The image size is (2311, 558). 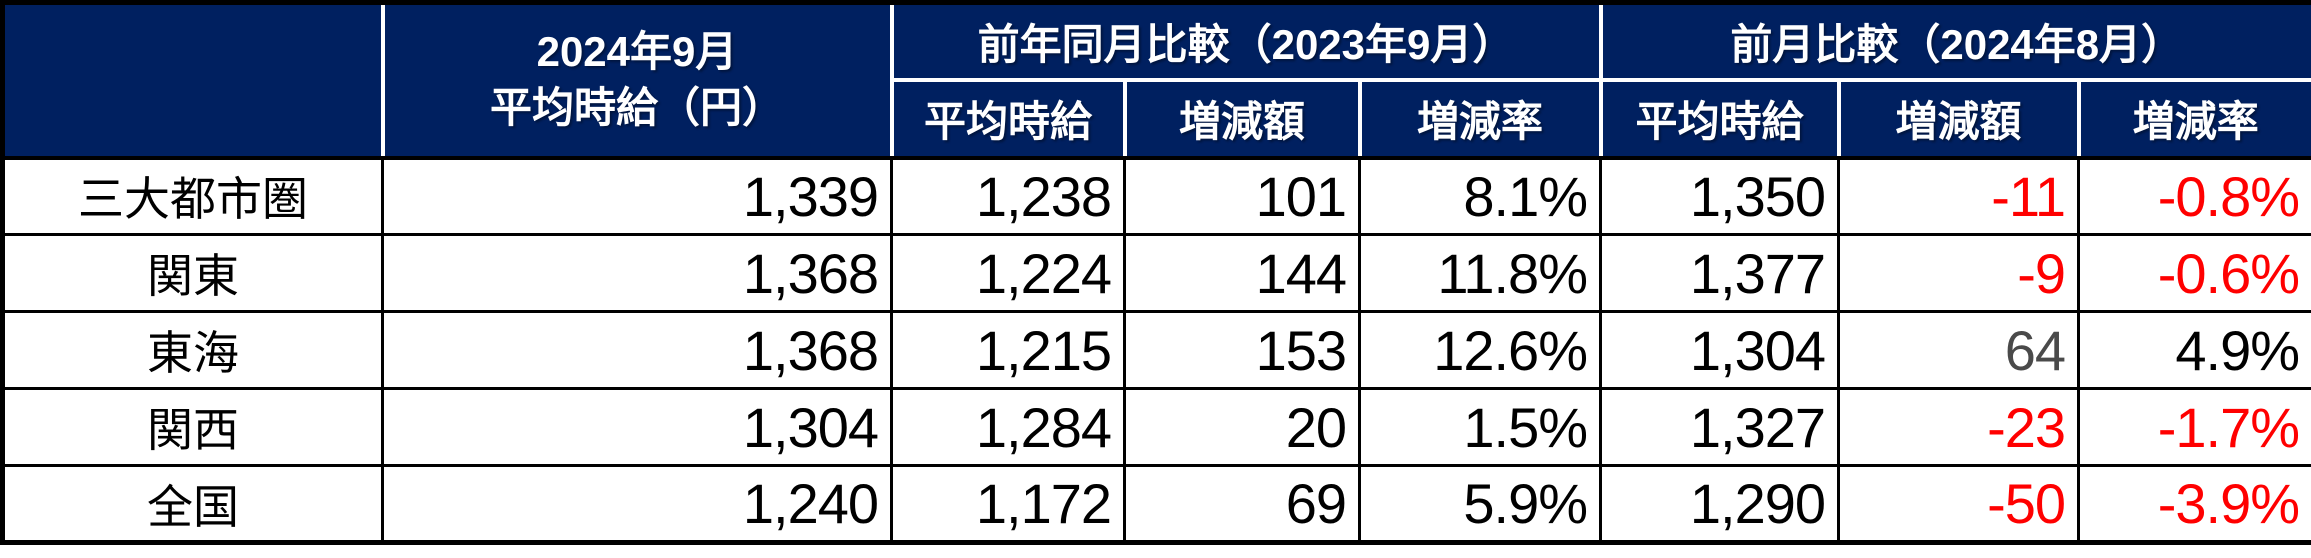 I want to click on region-cell: 東海, so click(x=192, y=350).